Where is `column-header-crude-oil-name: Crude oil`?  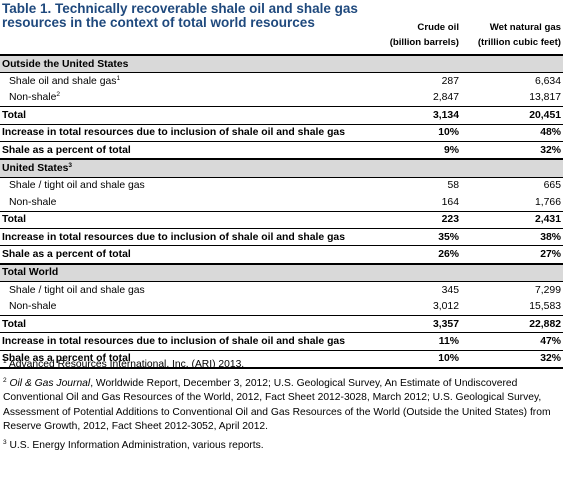
column-header-crude-oil-name: Crude oil is located at coordinates (438, 27).